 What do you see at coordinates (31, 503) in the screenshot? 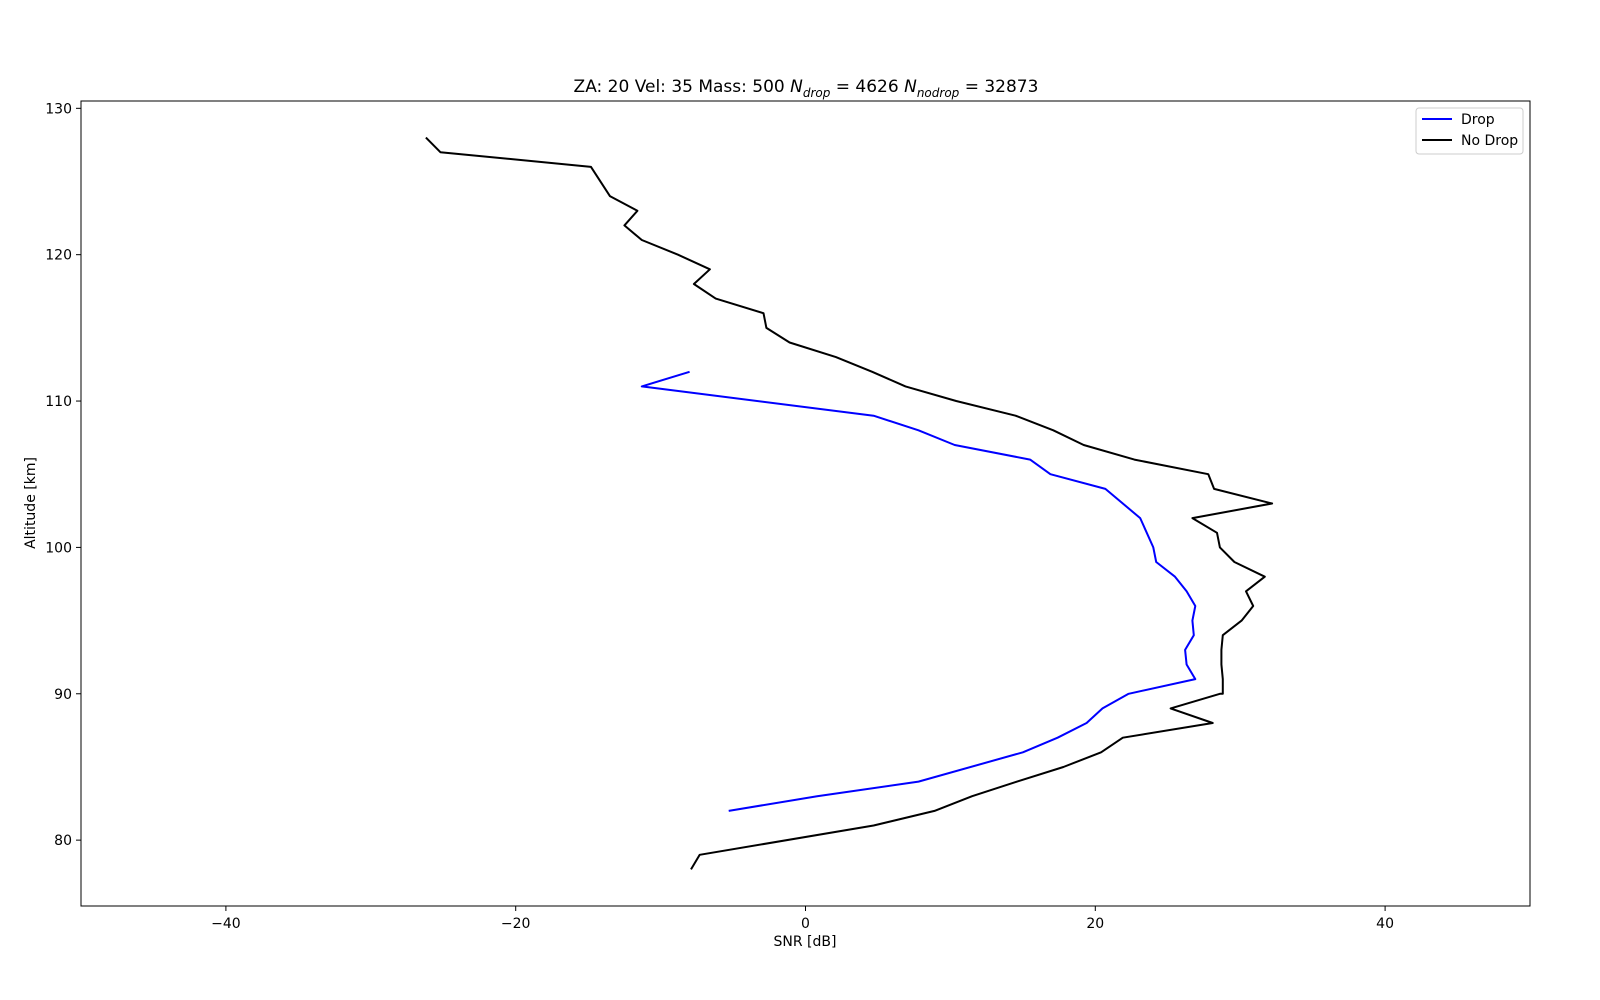
I see `y-axis-label: Altitude [km]` at bounding box center [31, 503].